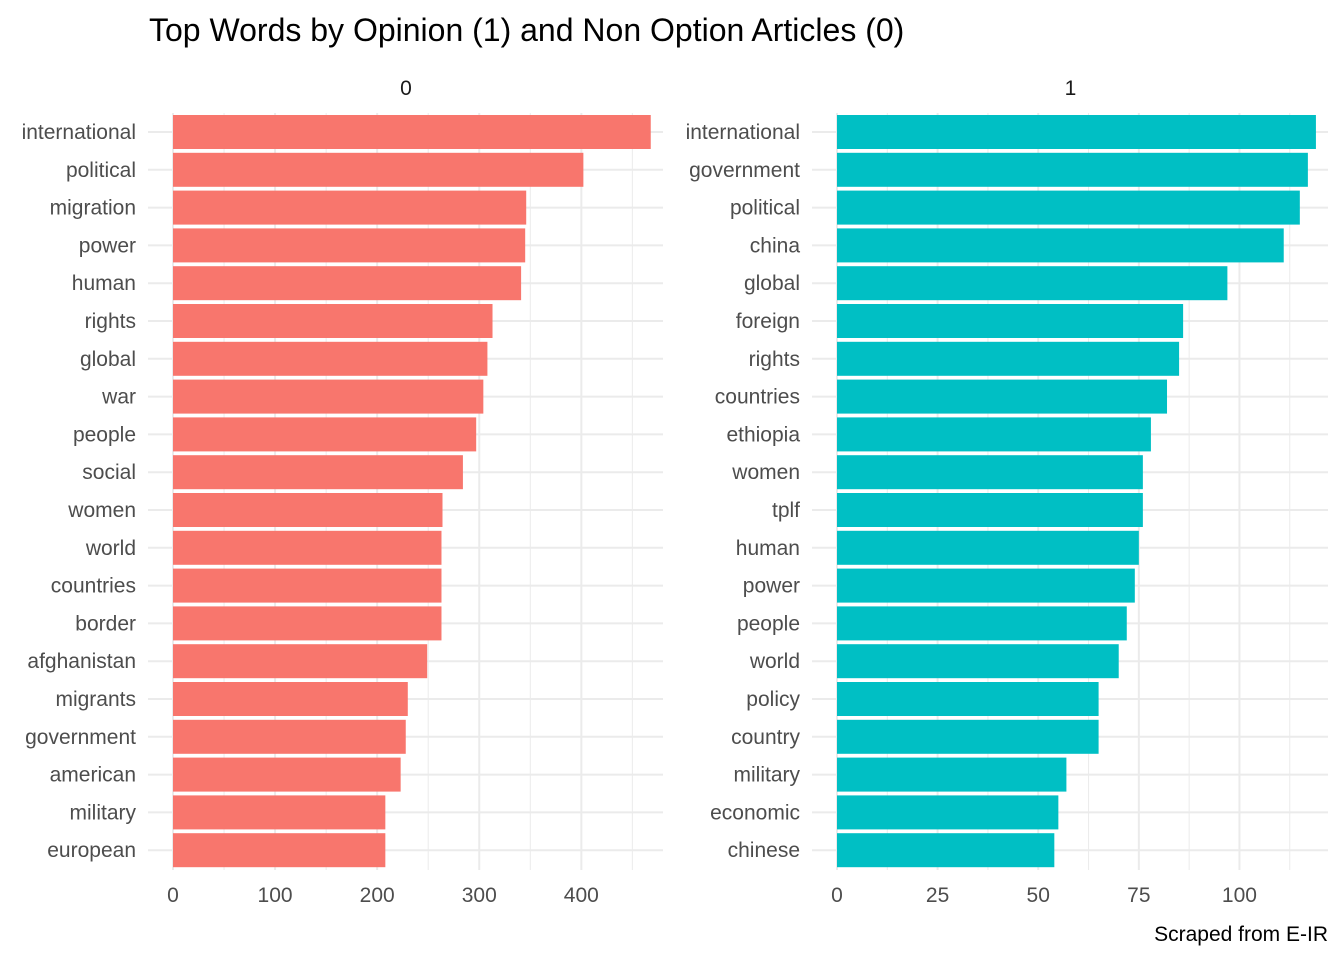 This screenshot has height=960, width=1344. What do you see at coordinates (350, 207) in the screenshot?
I see `bar-migration` at bounding box center [350, 207].